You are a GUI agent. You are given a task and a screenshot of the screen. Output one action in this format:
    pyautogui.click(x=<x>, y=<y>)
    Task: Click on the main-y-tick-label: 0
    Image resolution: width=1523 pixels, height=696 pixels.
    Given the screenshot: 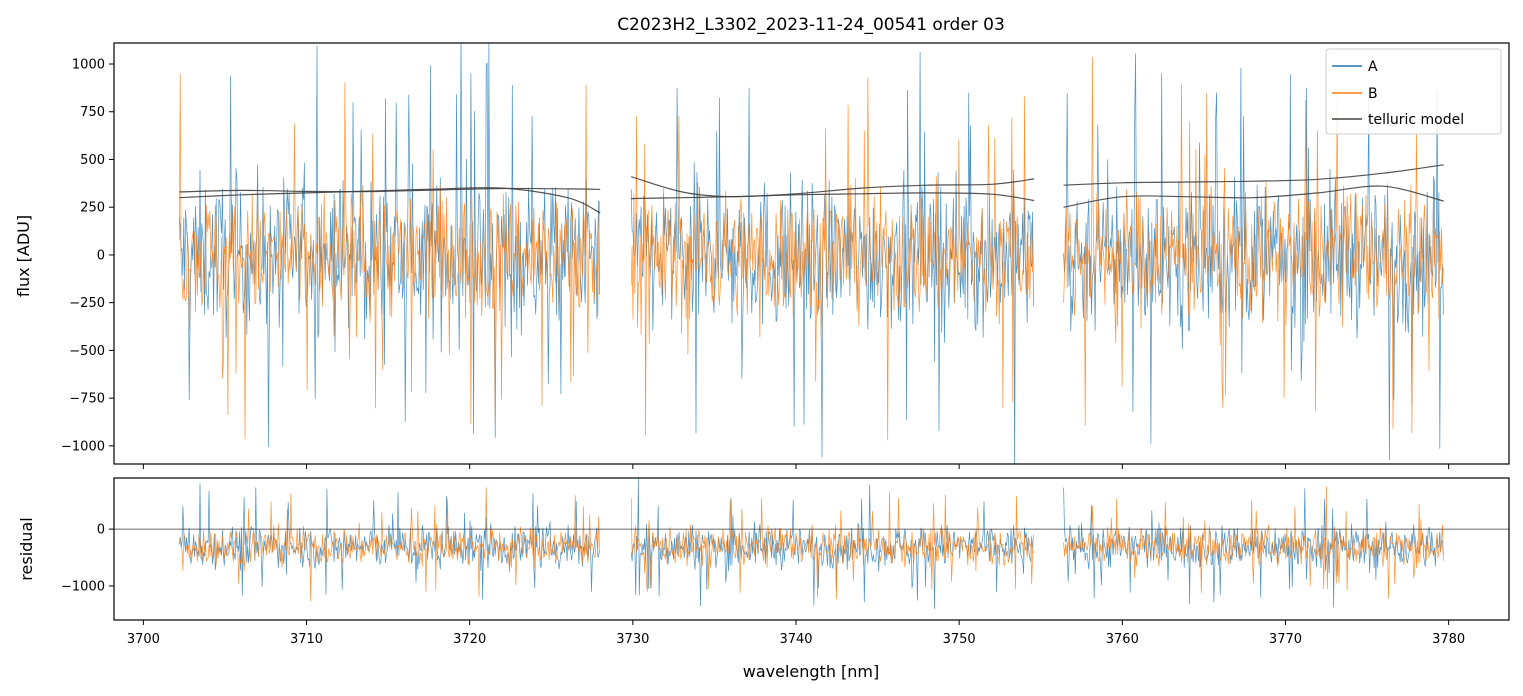 What is the action you would take?
    pyautogui.click(x=101, y=255)
    